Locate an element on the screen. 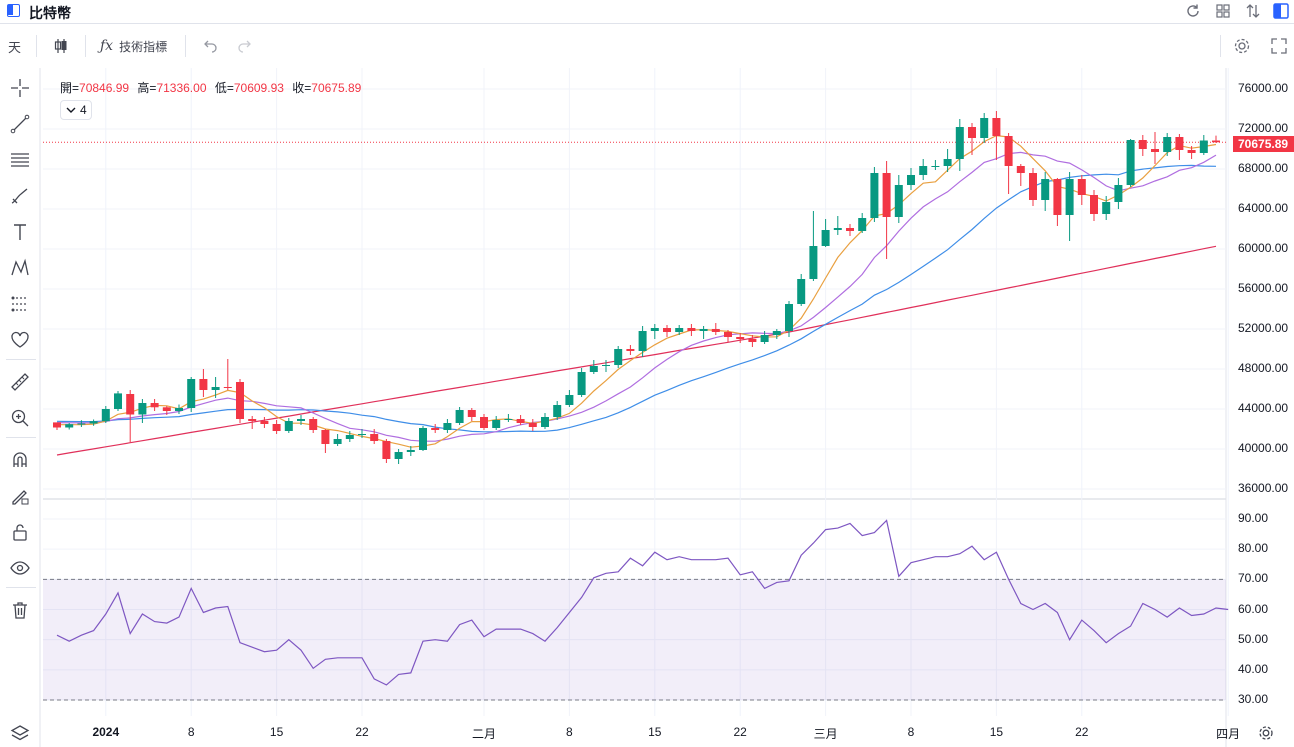 The image size is (1294, 747). fib-retracement-icon is located at coordinates (20, 160).